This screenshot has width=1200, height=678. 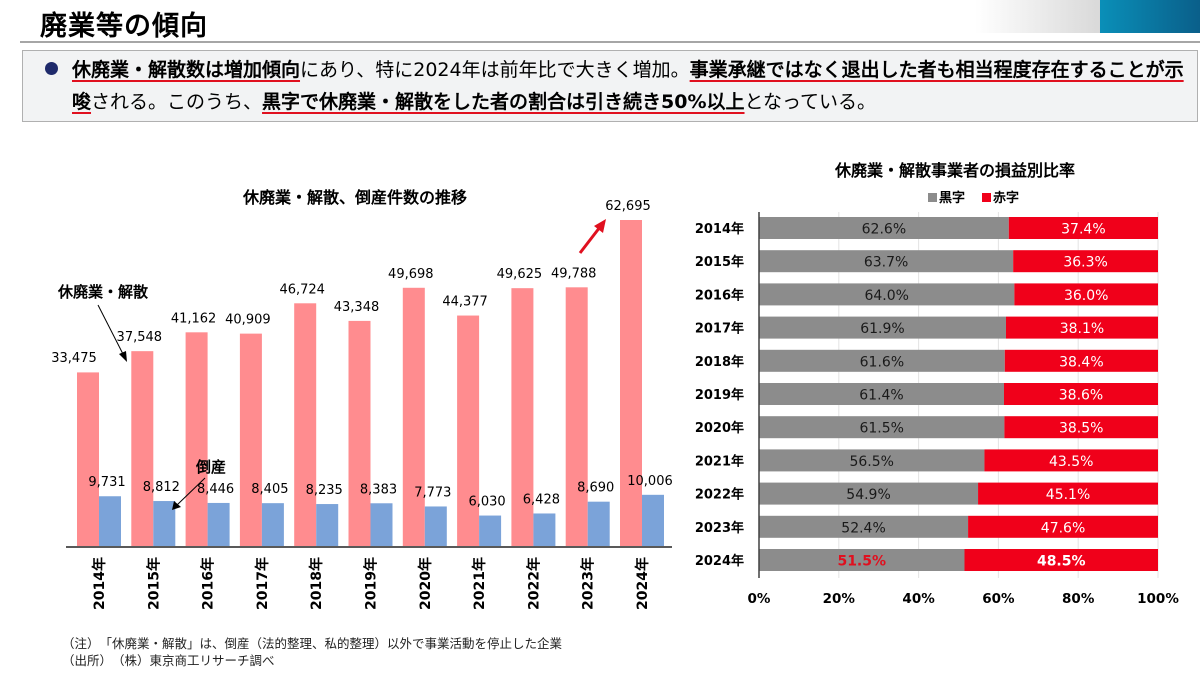 What do you see at coordinates (574, 273) in the screenshot?
I see `closure-value-label: 49,788` at bounding box center [574, 273].